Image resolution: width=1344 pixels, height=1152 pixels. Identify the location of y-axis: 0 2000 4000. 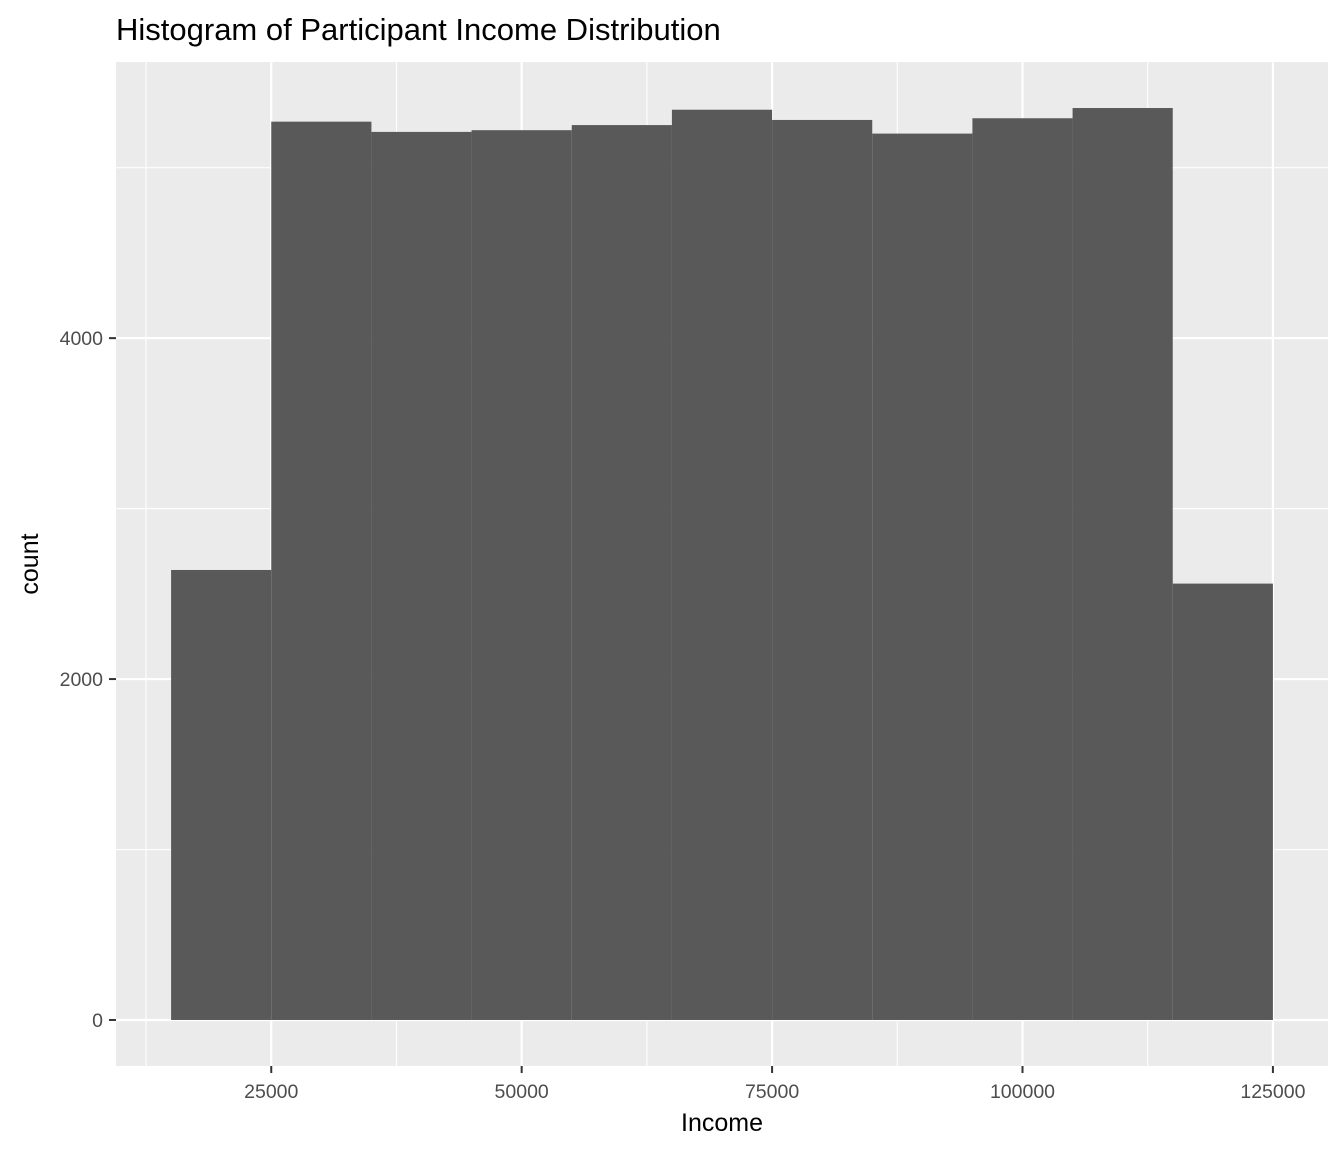
(88, 680).